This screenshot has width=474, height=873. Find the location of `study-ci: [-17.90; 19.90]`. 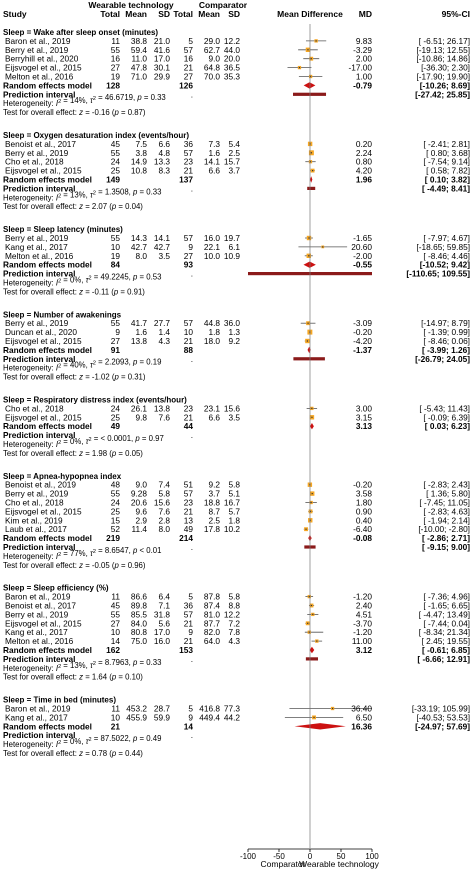

study-ci: [-17.90; 19.90] is located at coordinates (443, 77).